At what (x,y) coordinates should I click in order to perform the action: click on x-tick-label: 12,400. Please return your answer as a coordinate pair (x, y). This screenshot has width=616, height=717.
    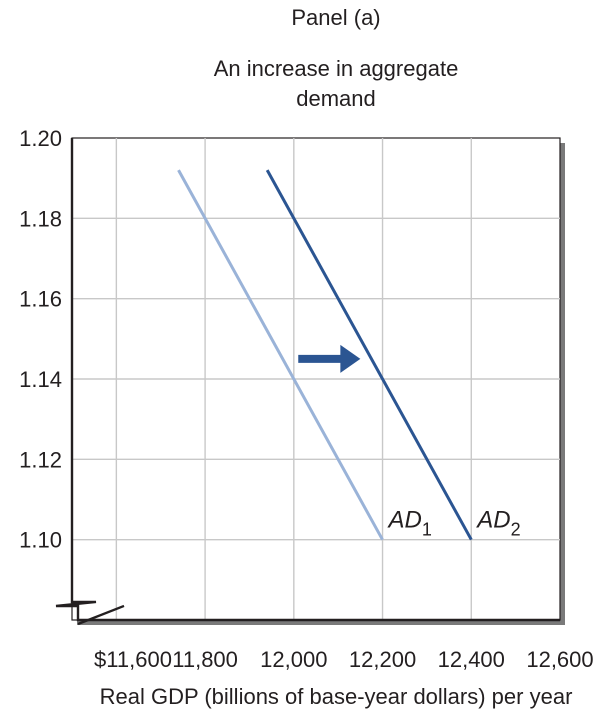
    Looking at the image, I should click on (471, 659).